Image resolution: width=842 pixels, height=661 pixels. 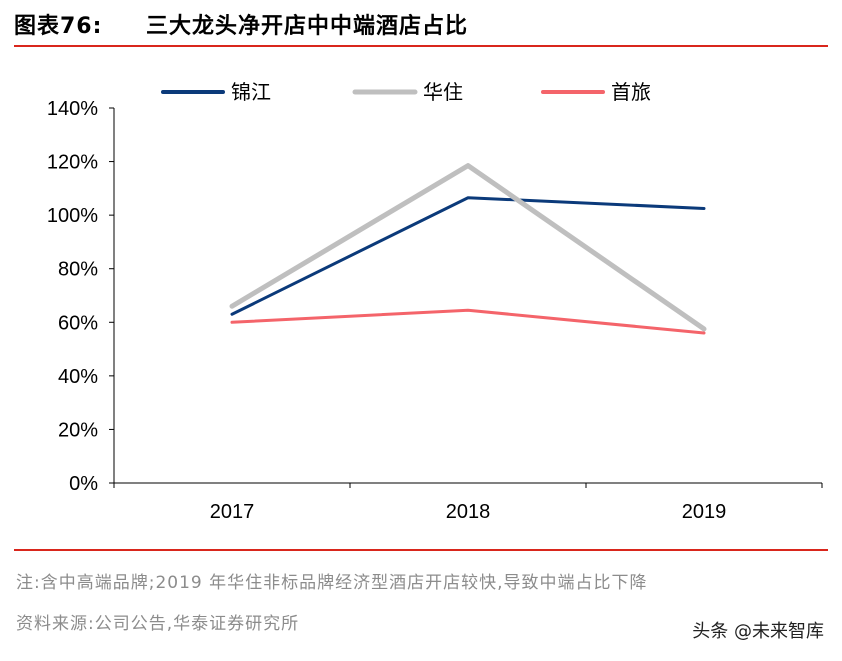 I want to click on y-tick-label: 40%, so click(x=78, y=377).